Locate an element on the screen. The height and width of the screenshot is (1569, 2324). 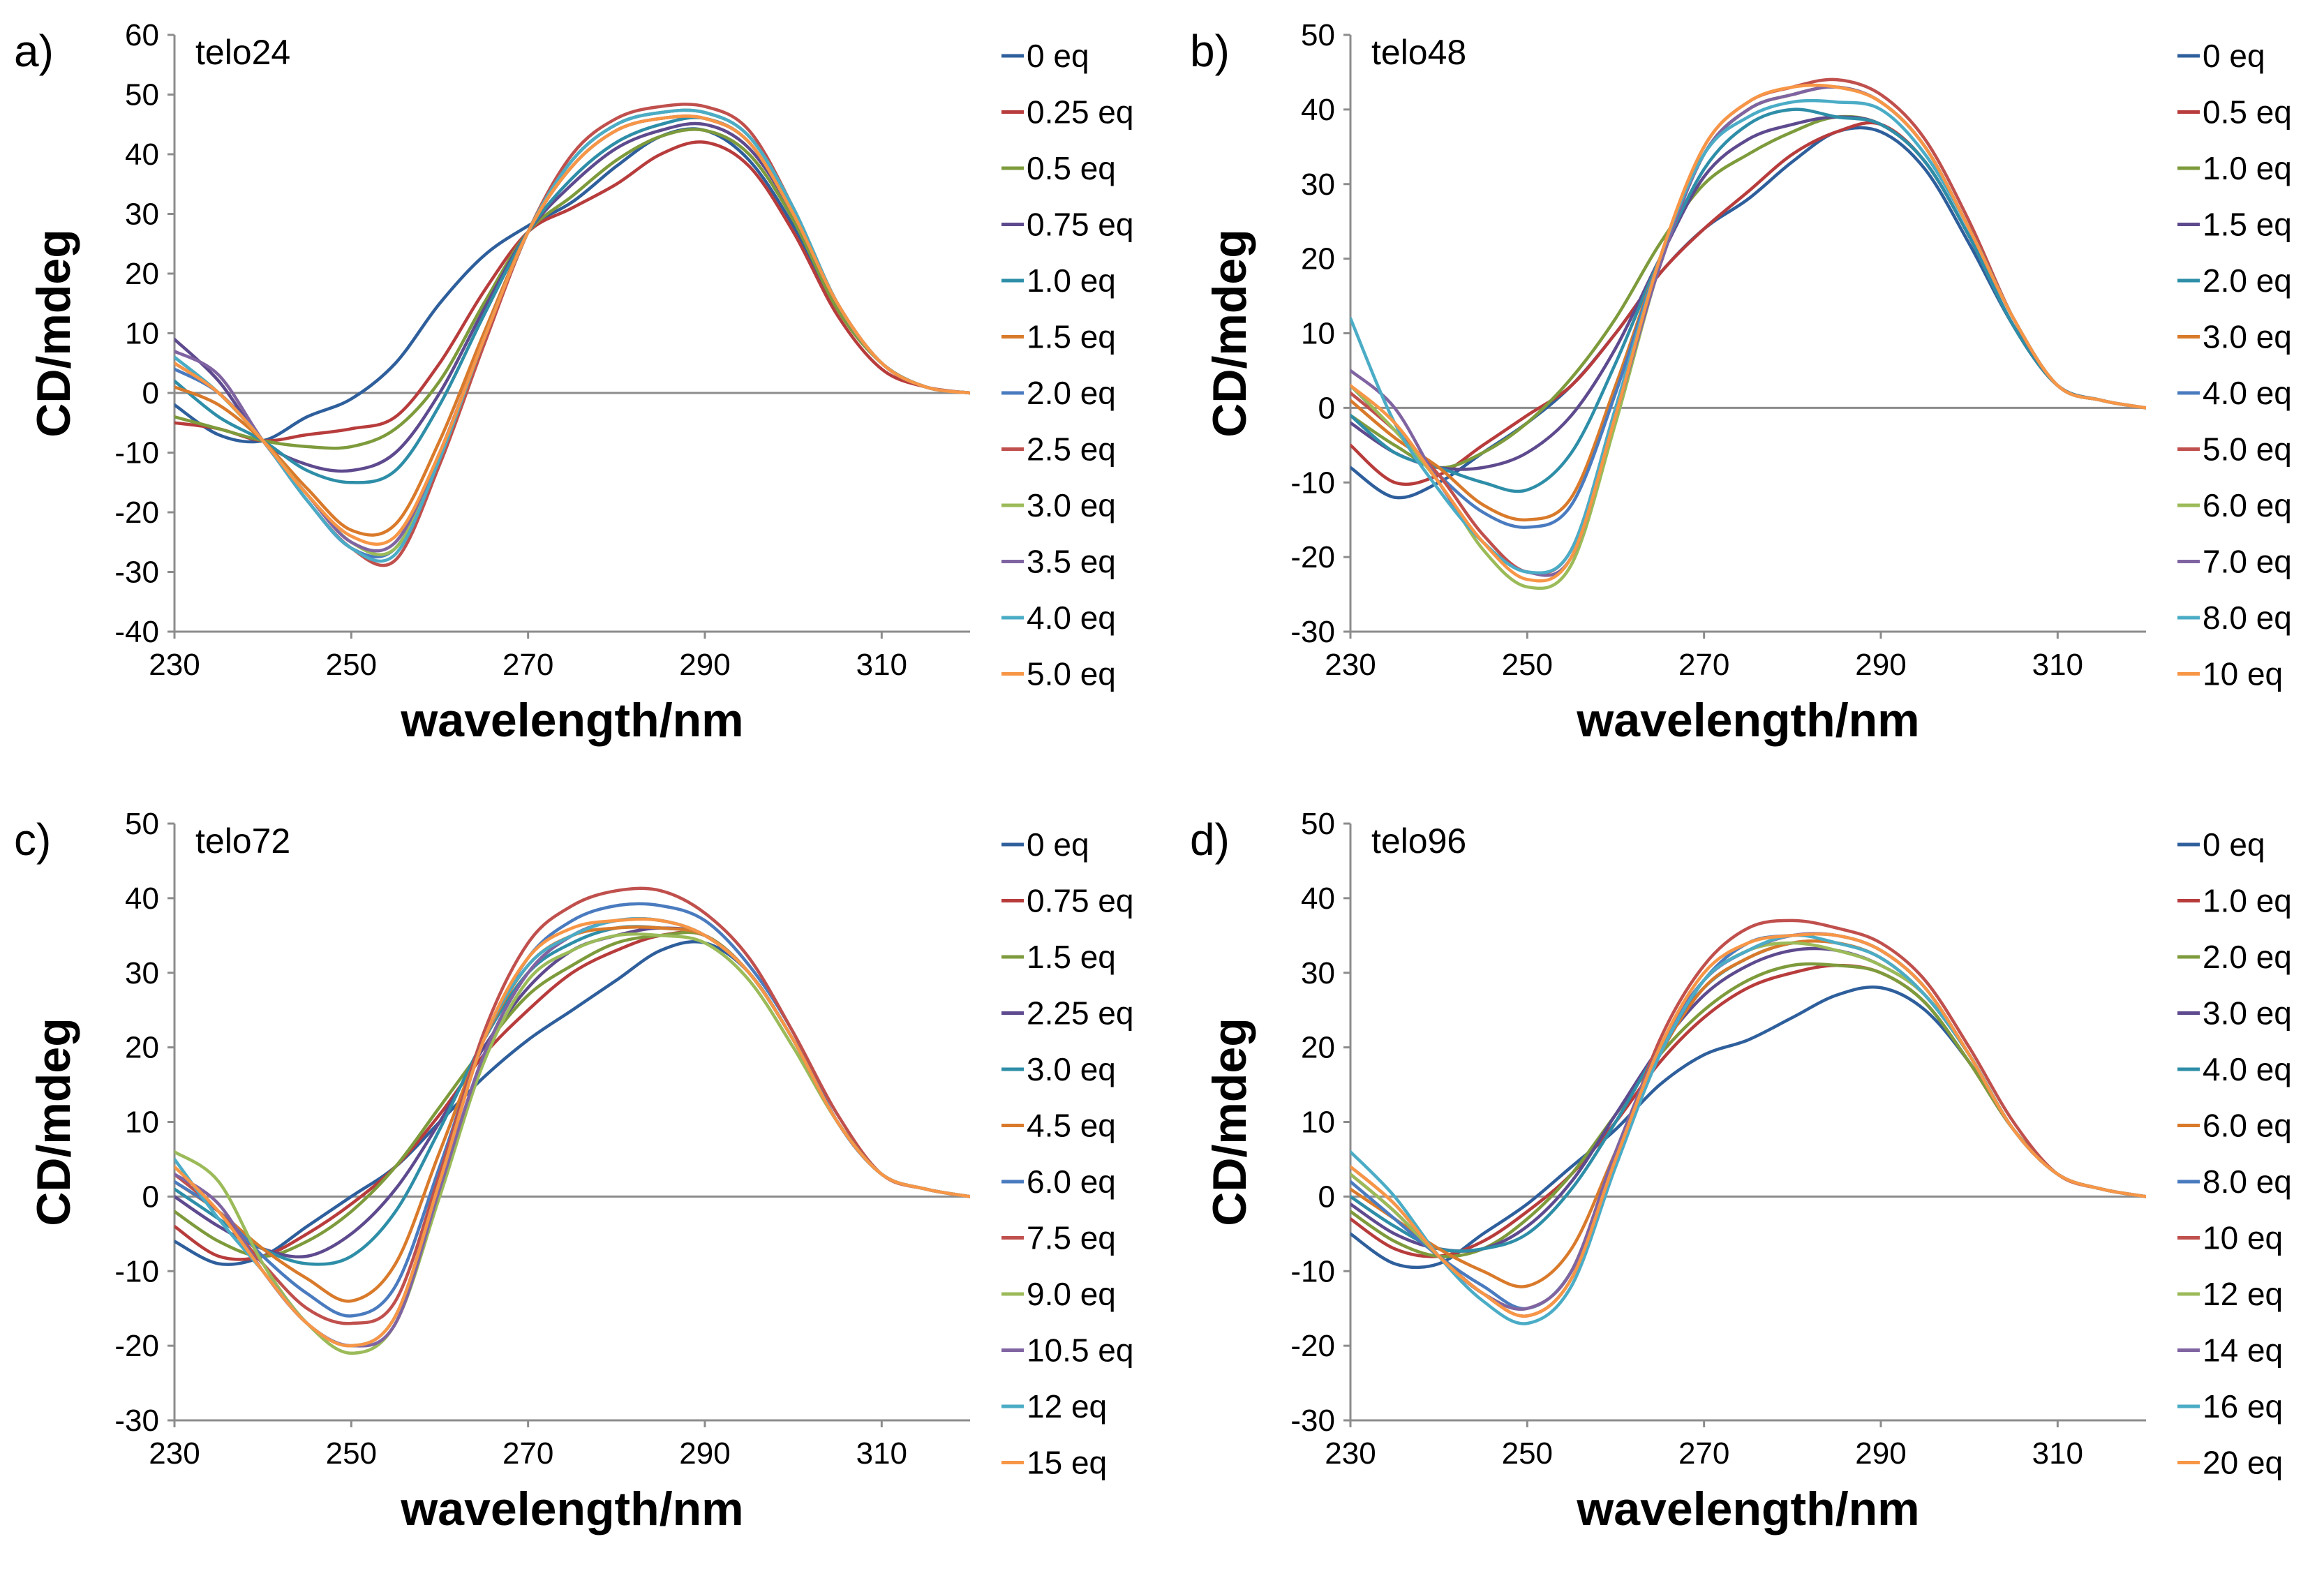
legend-entry-label: 3.5 eq is located at coordinates (1071, 562).